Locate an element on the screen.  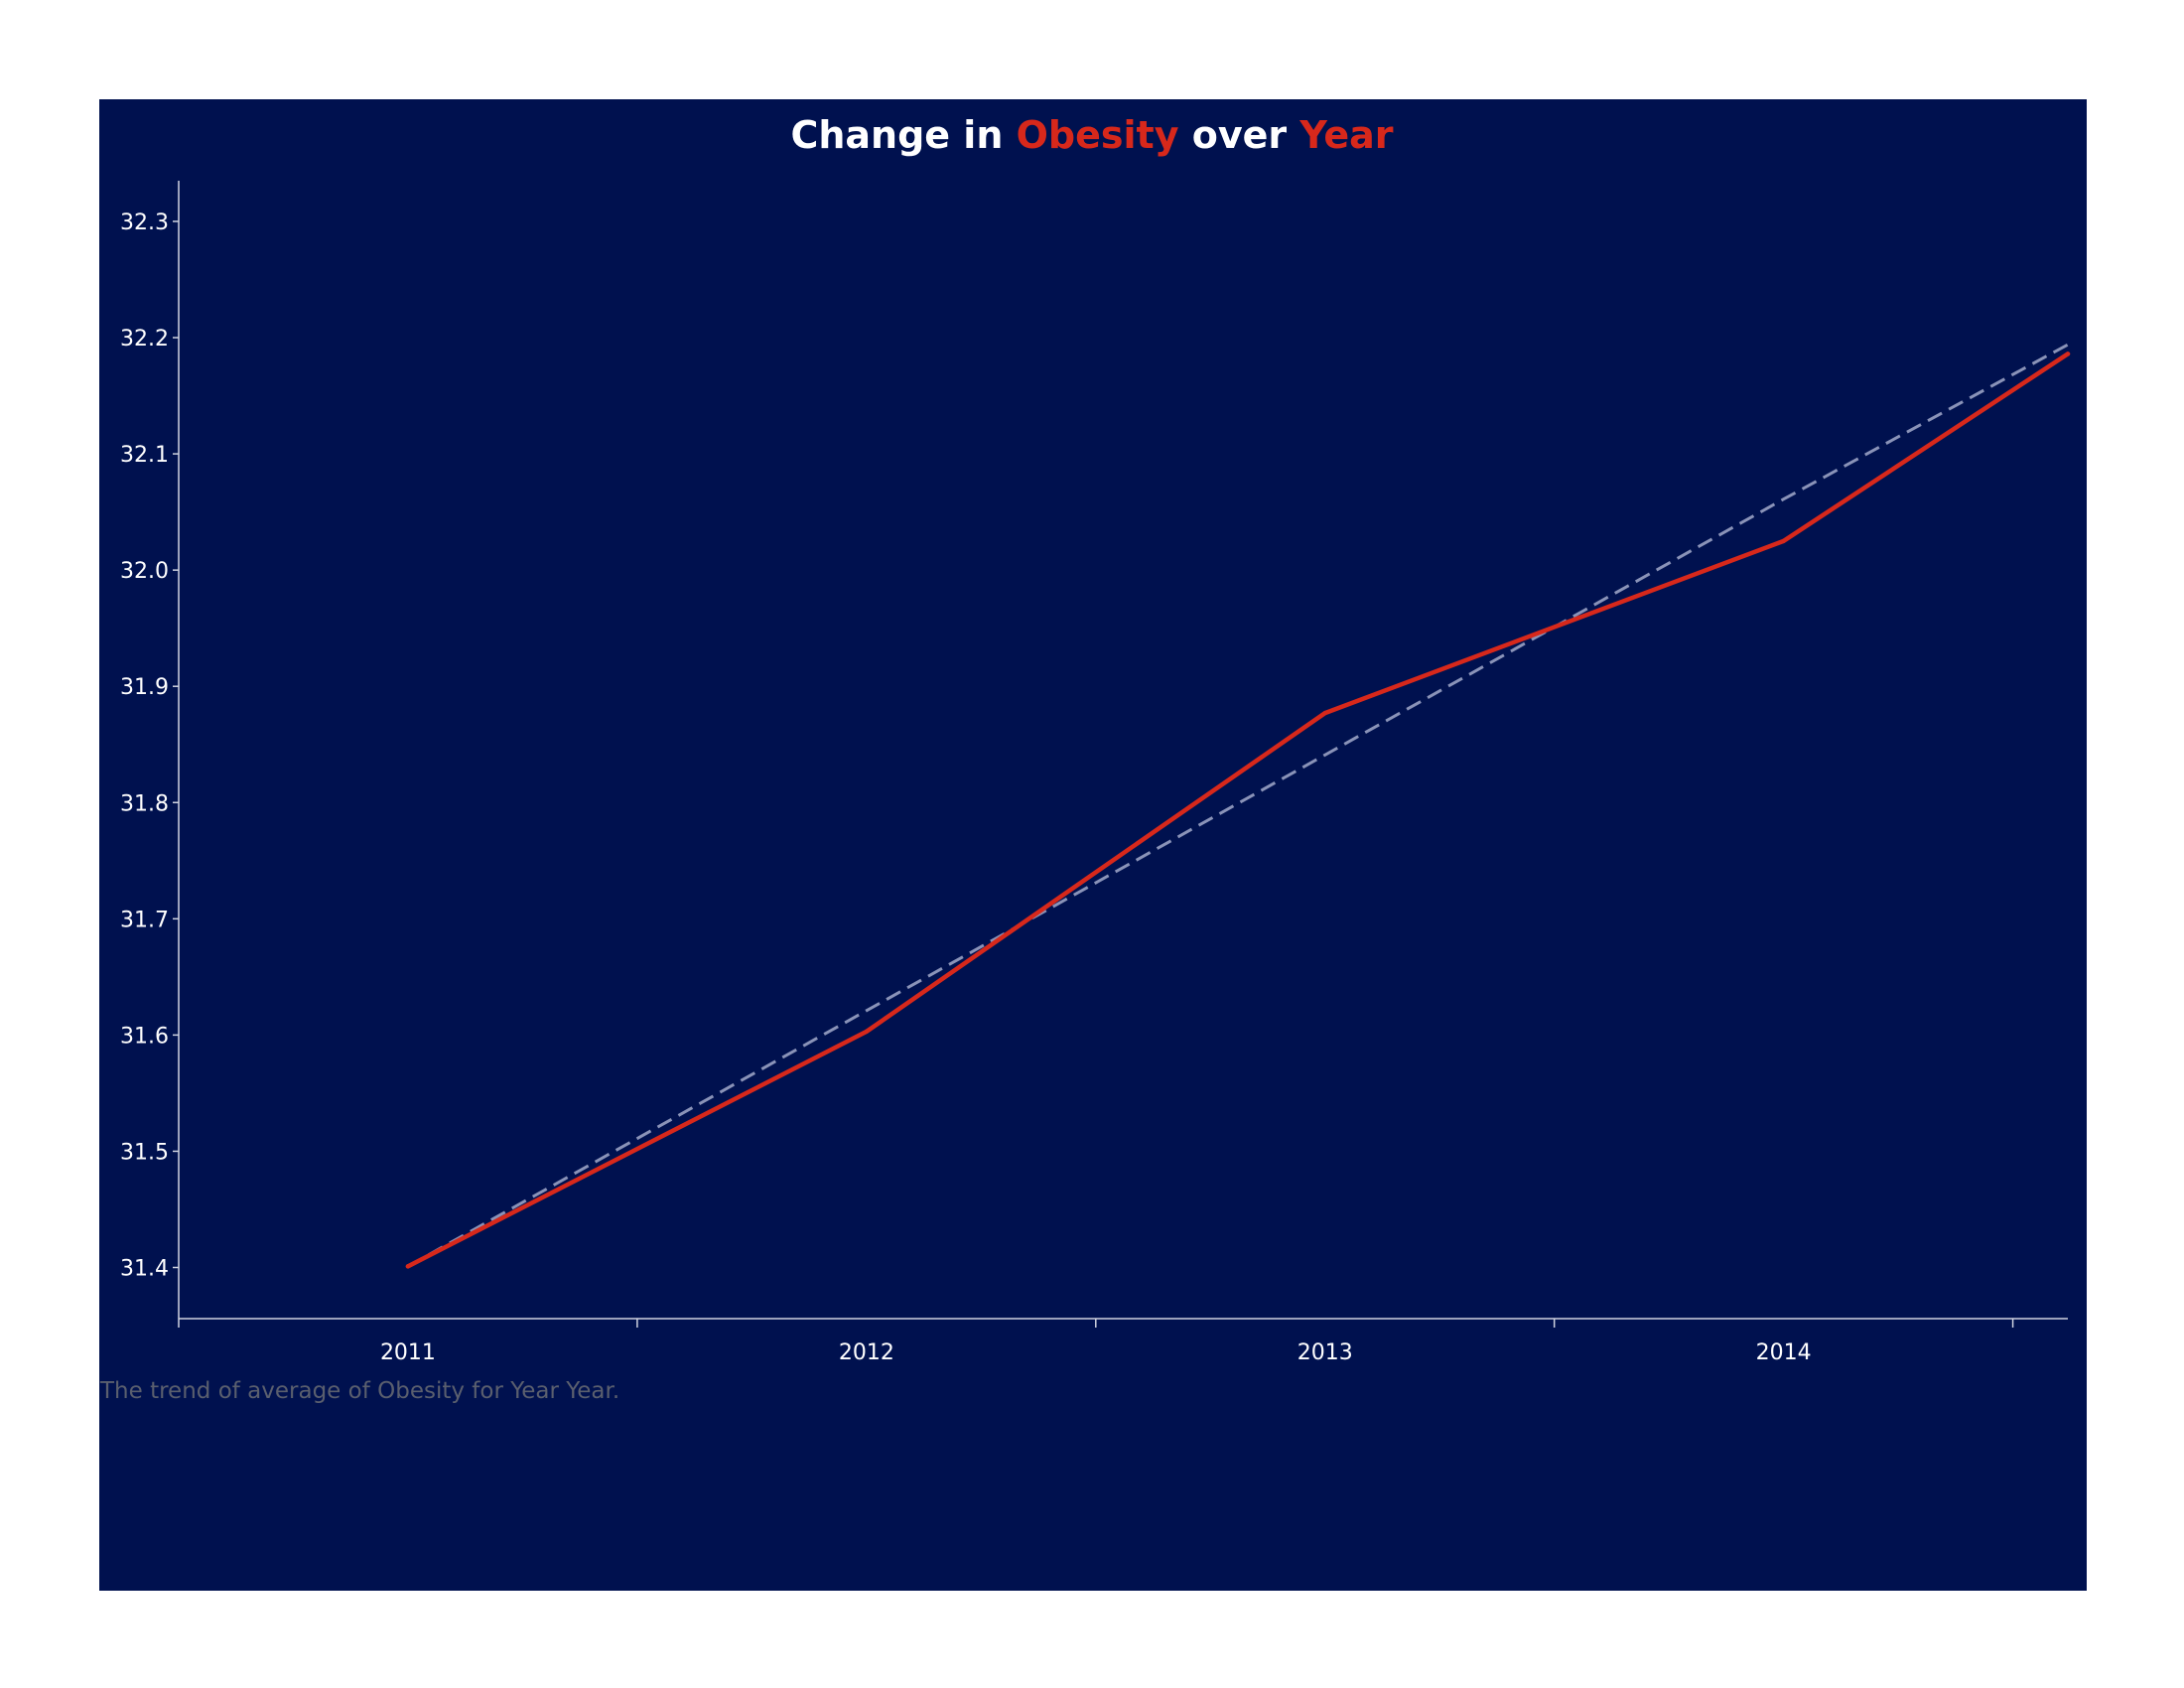
y-tick-label: 31.5 is located at coordinates (144, 1152).